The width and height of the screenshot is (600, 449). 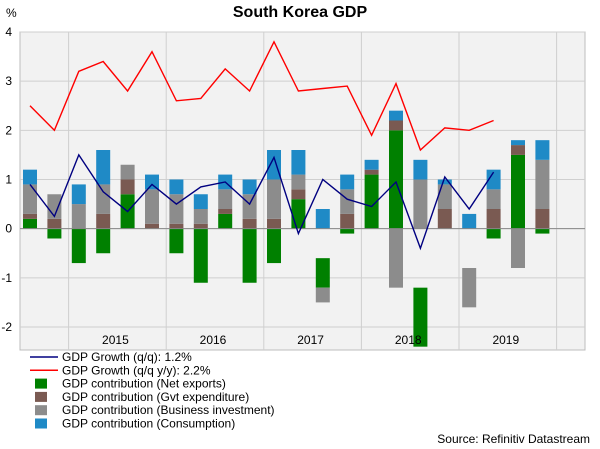 I want to click on legend-label: GDP contribution (Consumption), so click(x=148, y=424).